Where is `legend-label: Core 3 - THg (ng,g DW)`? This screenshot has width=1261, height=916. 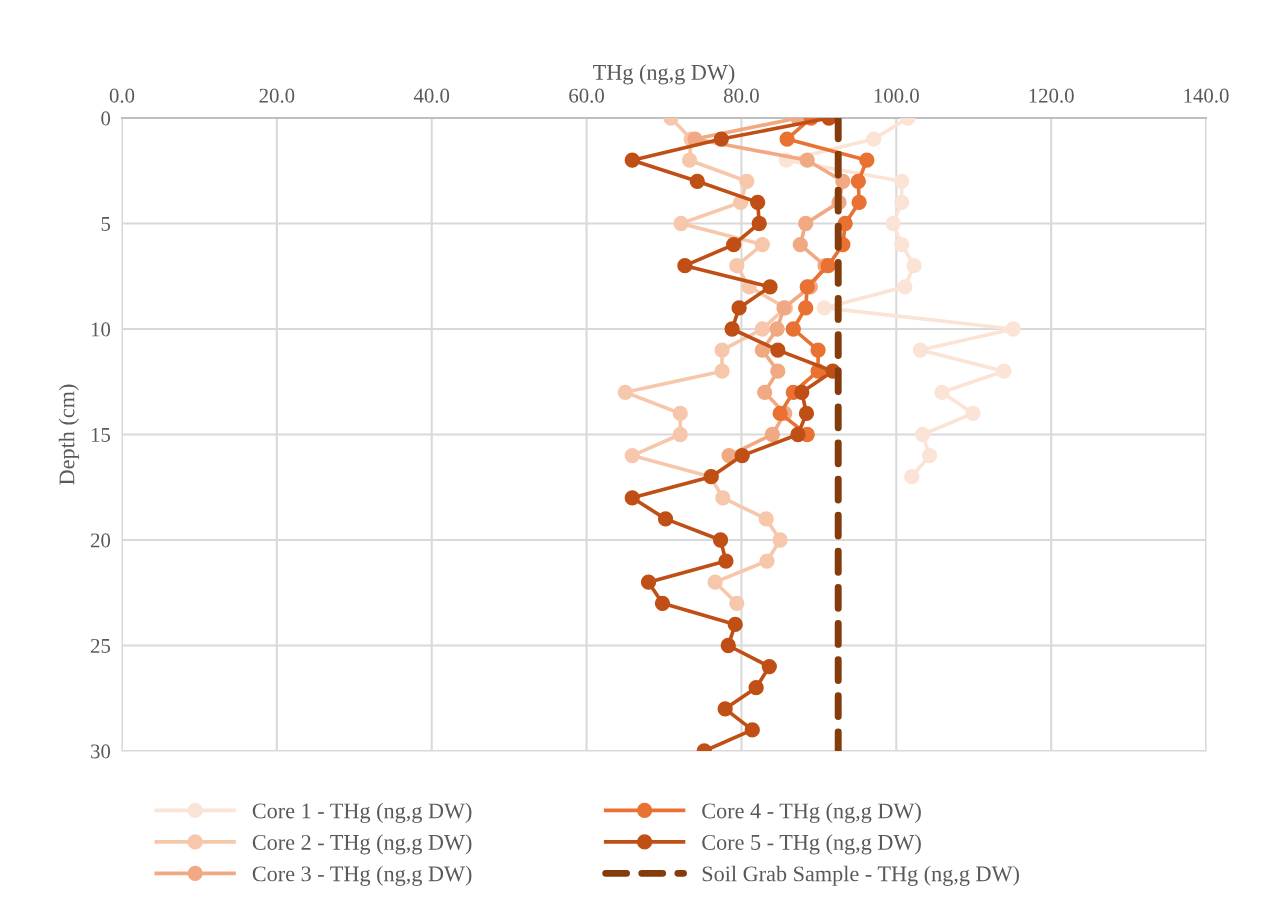 legend-label: Core 3 - THg (ng,g DW) is located at coordinates (362, 875).